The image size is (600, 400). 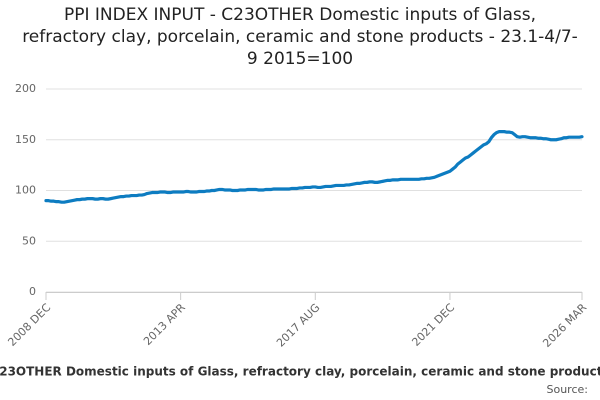 I want to click on y-tick-label: 200, so click(x=25, y=88).